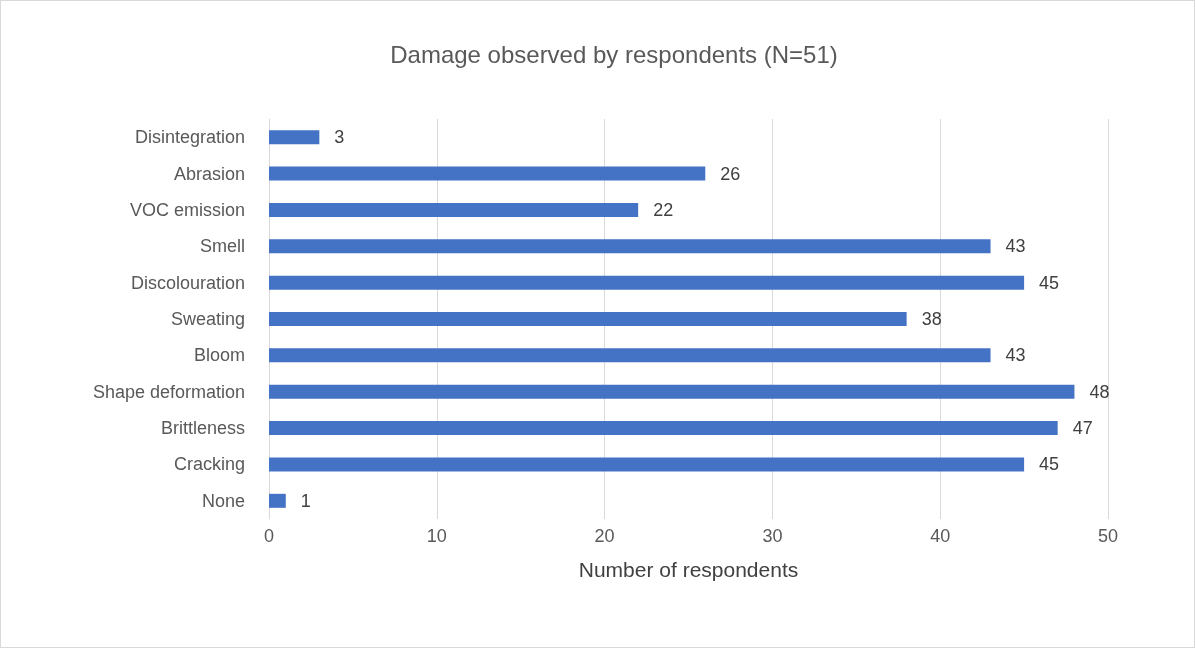 The width and height of the screenshot is (1195, 648). Describe the element at coordinates (772, 536) in the screenshot. I see `x-tick-label: 30` at that location.